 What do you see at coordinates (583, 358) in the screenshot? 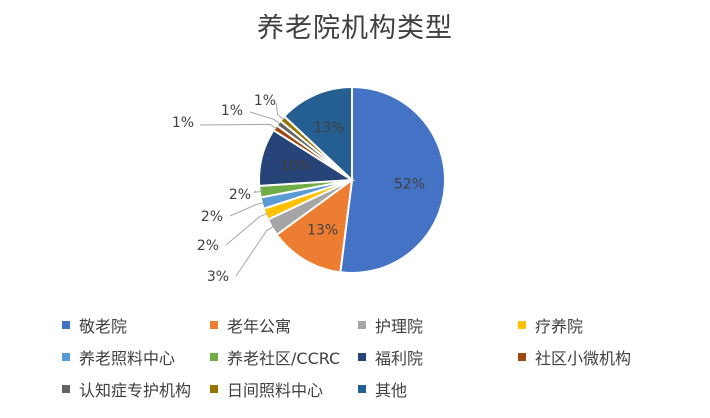
I see `legend-label: 社区小微机构` at bounding box center [583, 358].